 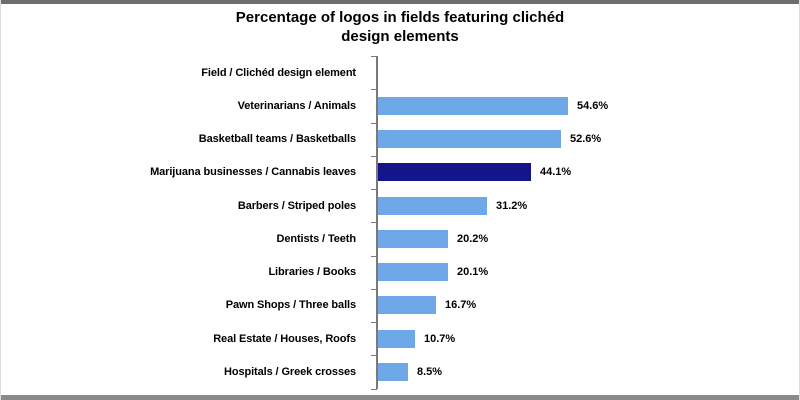 What do you see at coordinates (290, 305) in the screenshot?
I see `category-label: Pawn Shops / Three balls` at bounding box center [290, 305].